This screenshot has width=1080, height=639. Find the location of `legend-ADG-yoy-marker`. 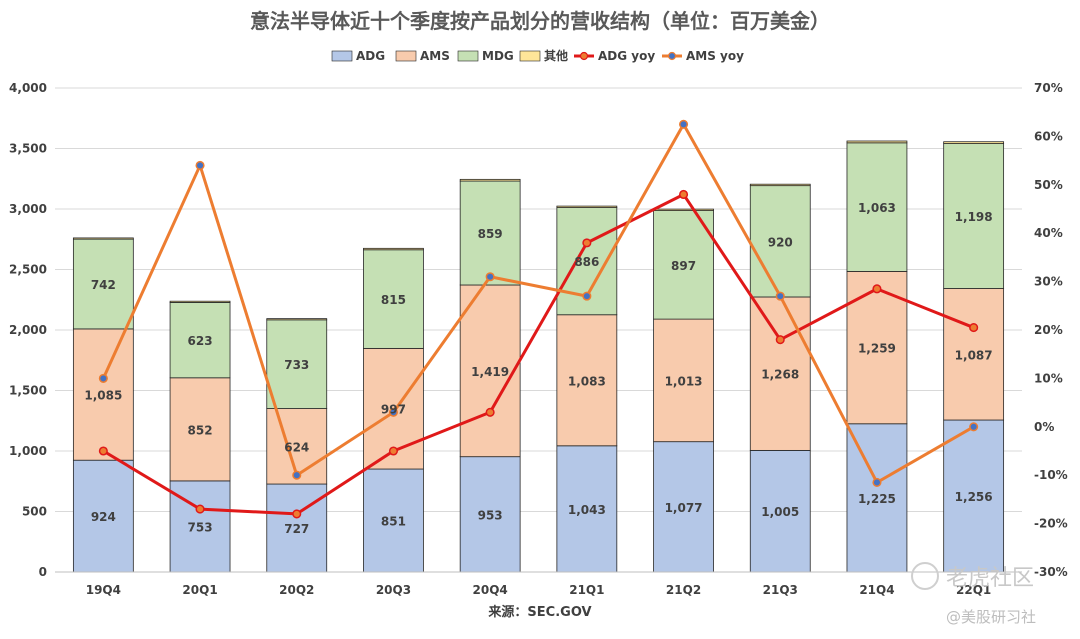

legend-ADG-yoy-marker is located at coordinates (584, 56).